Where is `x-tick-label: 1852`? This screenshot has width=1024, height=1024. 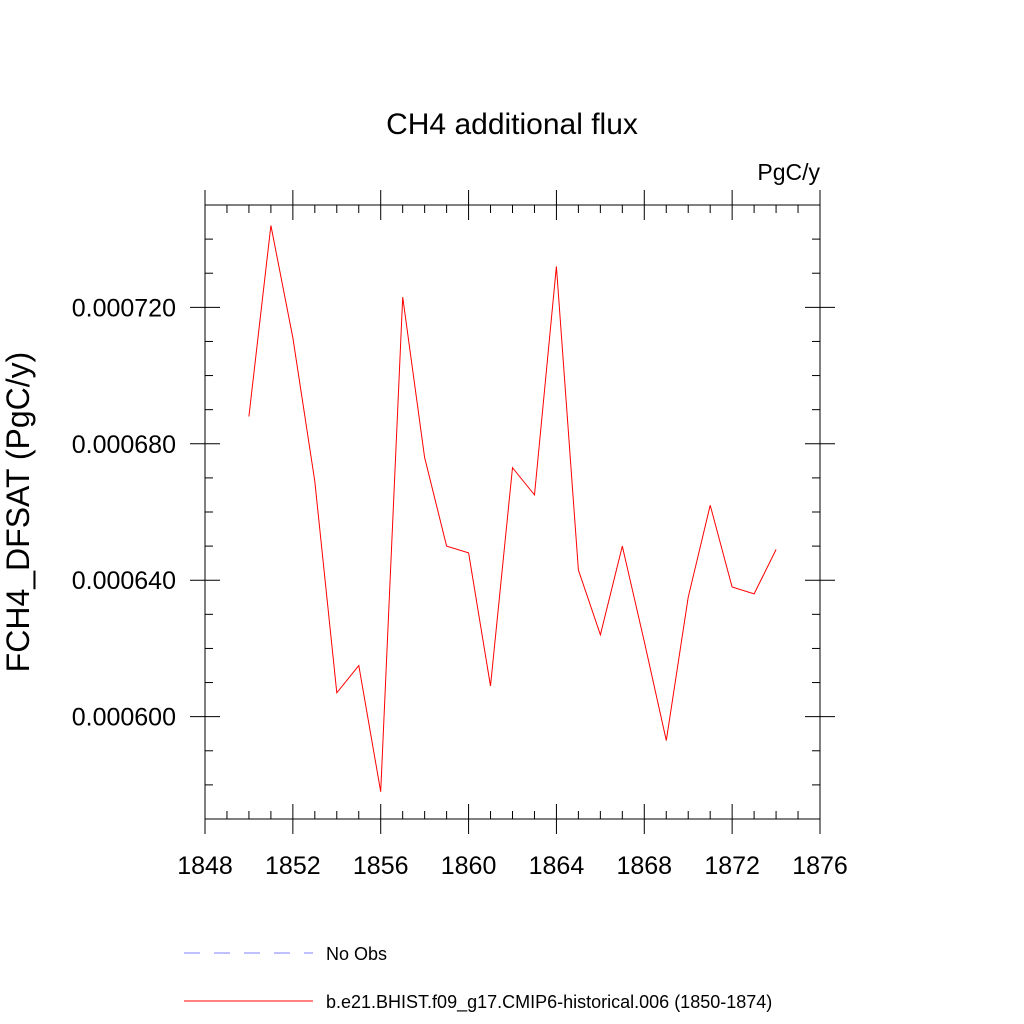
x-tick-label: 1852 is located at coordinates (293, 866).